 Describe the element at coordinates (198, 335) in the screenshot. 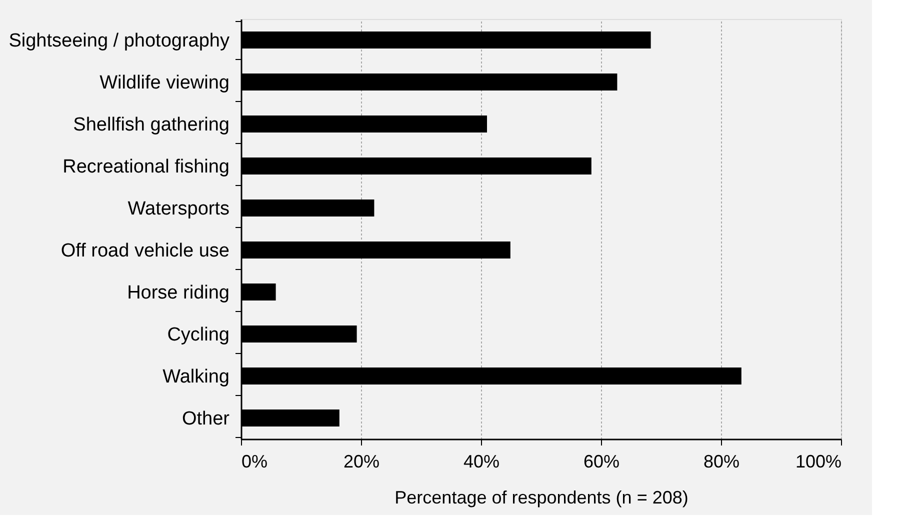

I see `y-tick-label: Cycling` at that location.